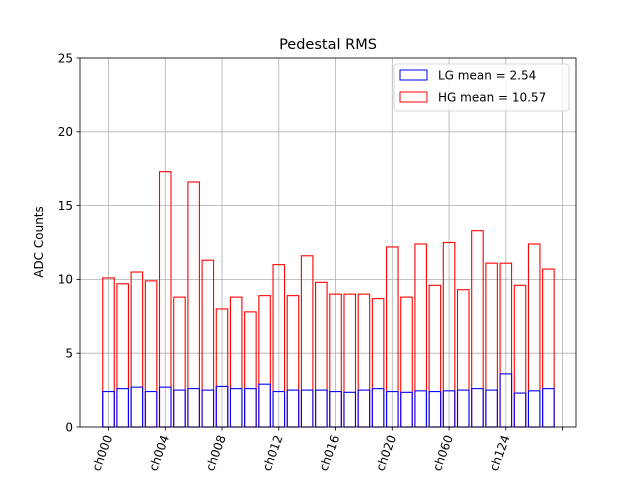  What do you see at coordinates (65, 132) in the screenshot?
I see `y-tick-label: 20` at bounding box center [65, 132].